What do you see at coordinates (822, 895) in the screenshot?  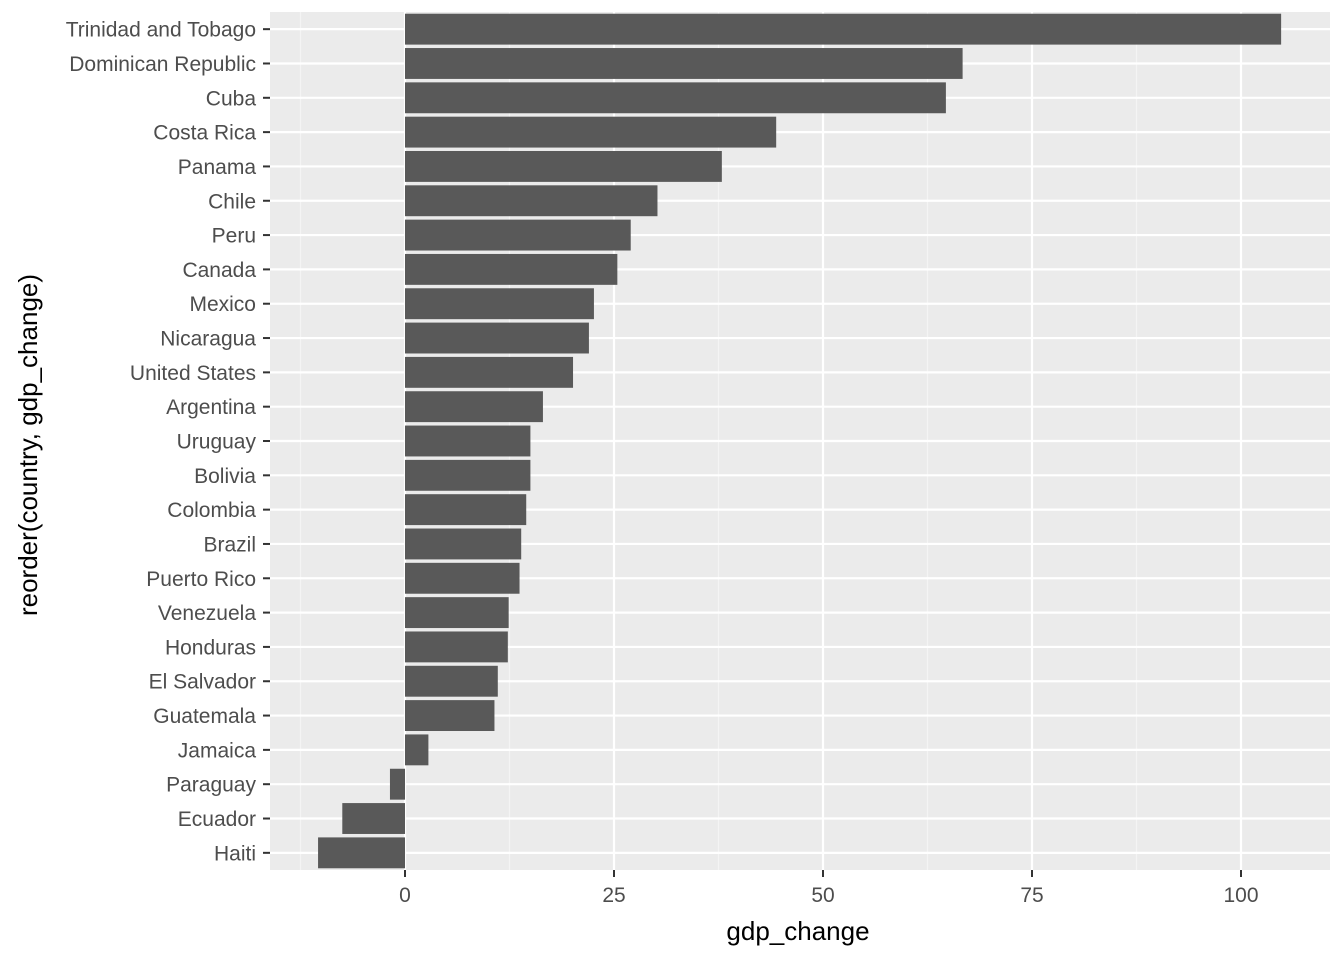 I see `x-tick-label: 50` at bounding box center [822, 895].